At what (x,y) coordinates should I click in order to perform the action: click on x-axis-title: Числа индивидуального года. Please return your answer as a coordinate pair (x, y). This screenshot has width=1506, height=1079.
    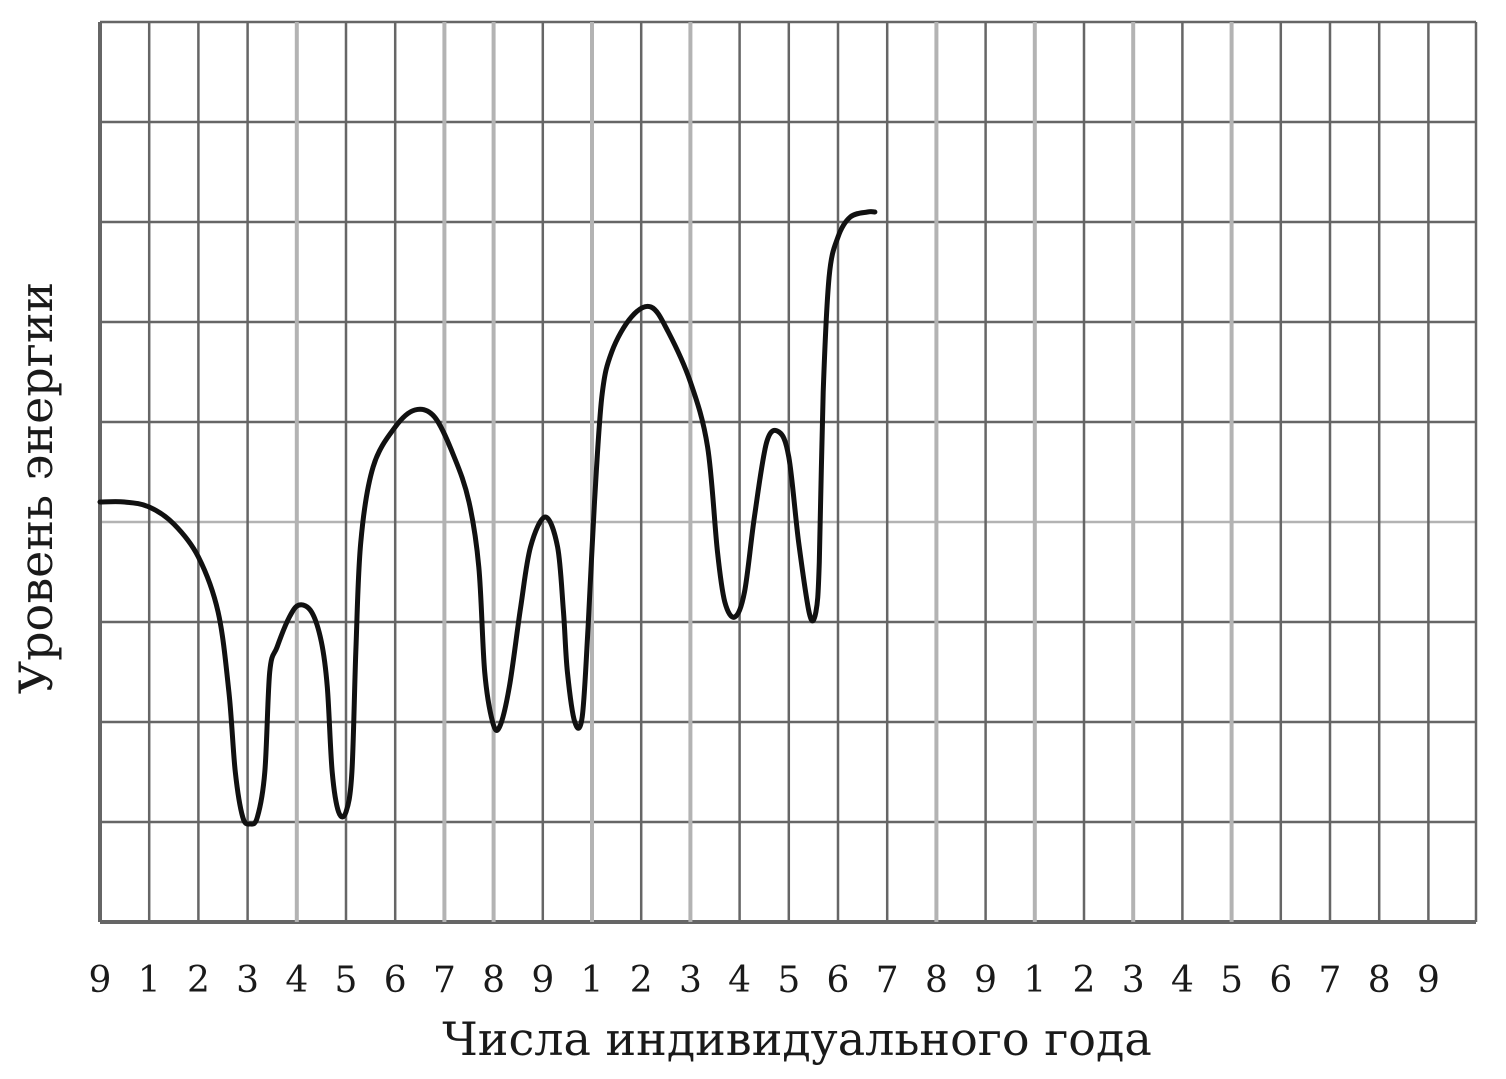
    Looking at the image, I should click on (797, 1039).